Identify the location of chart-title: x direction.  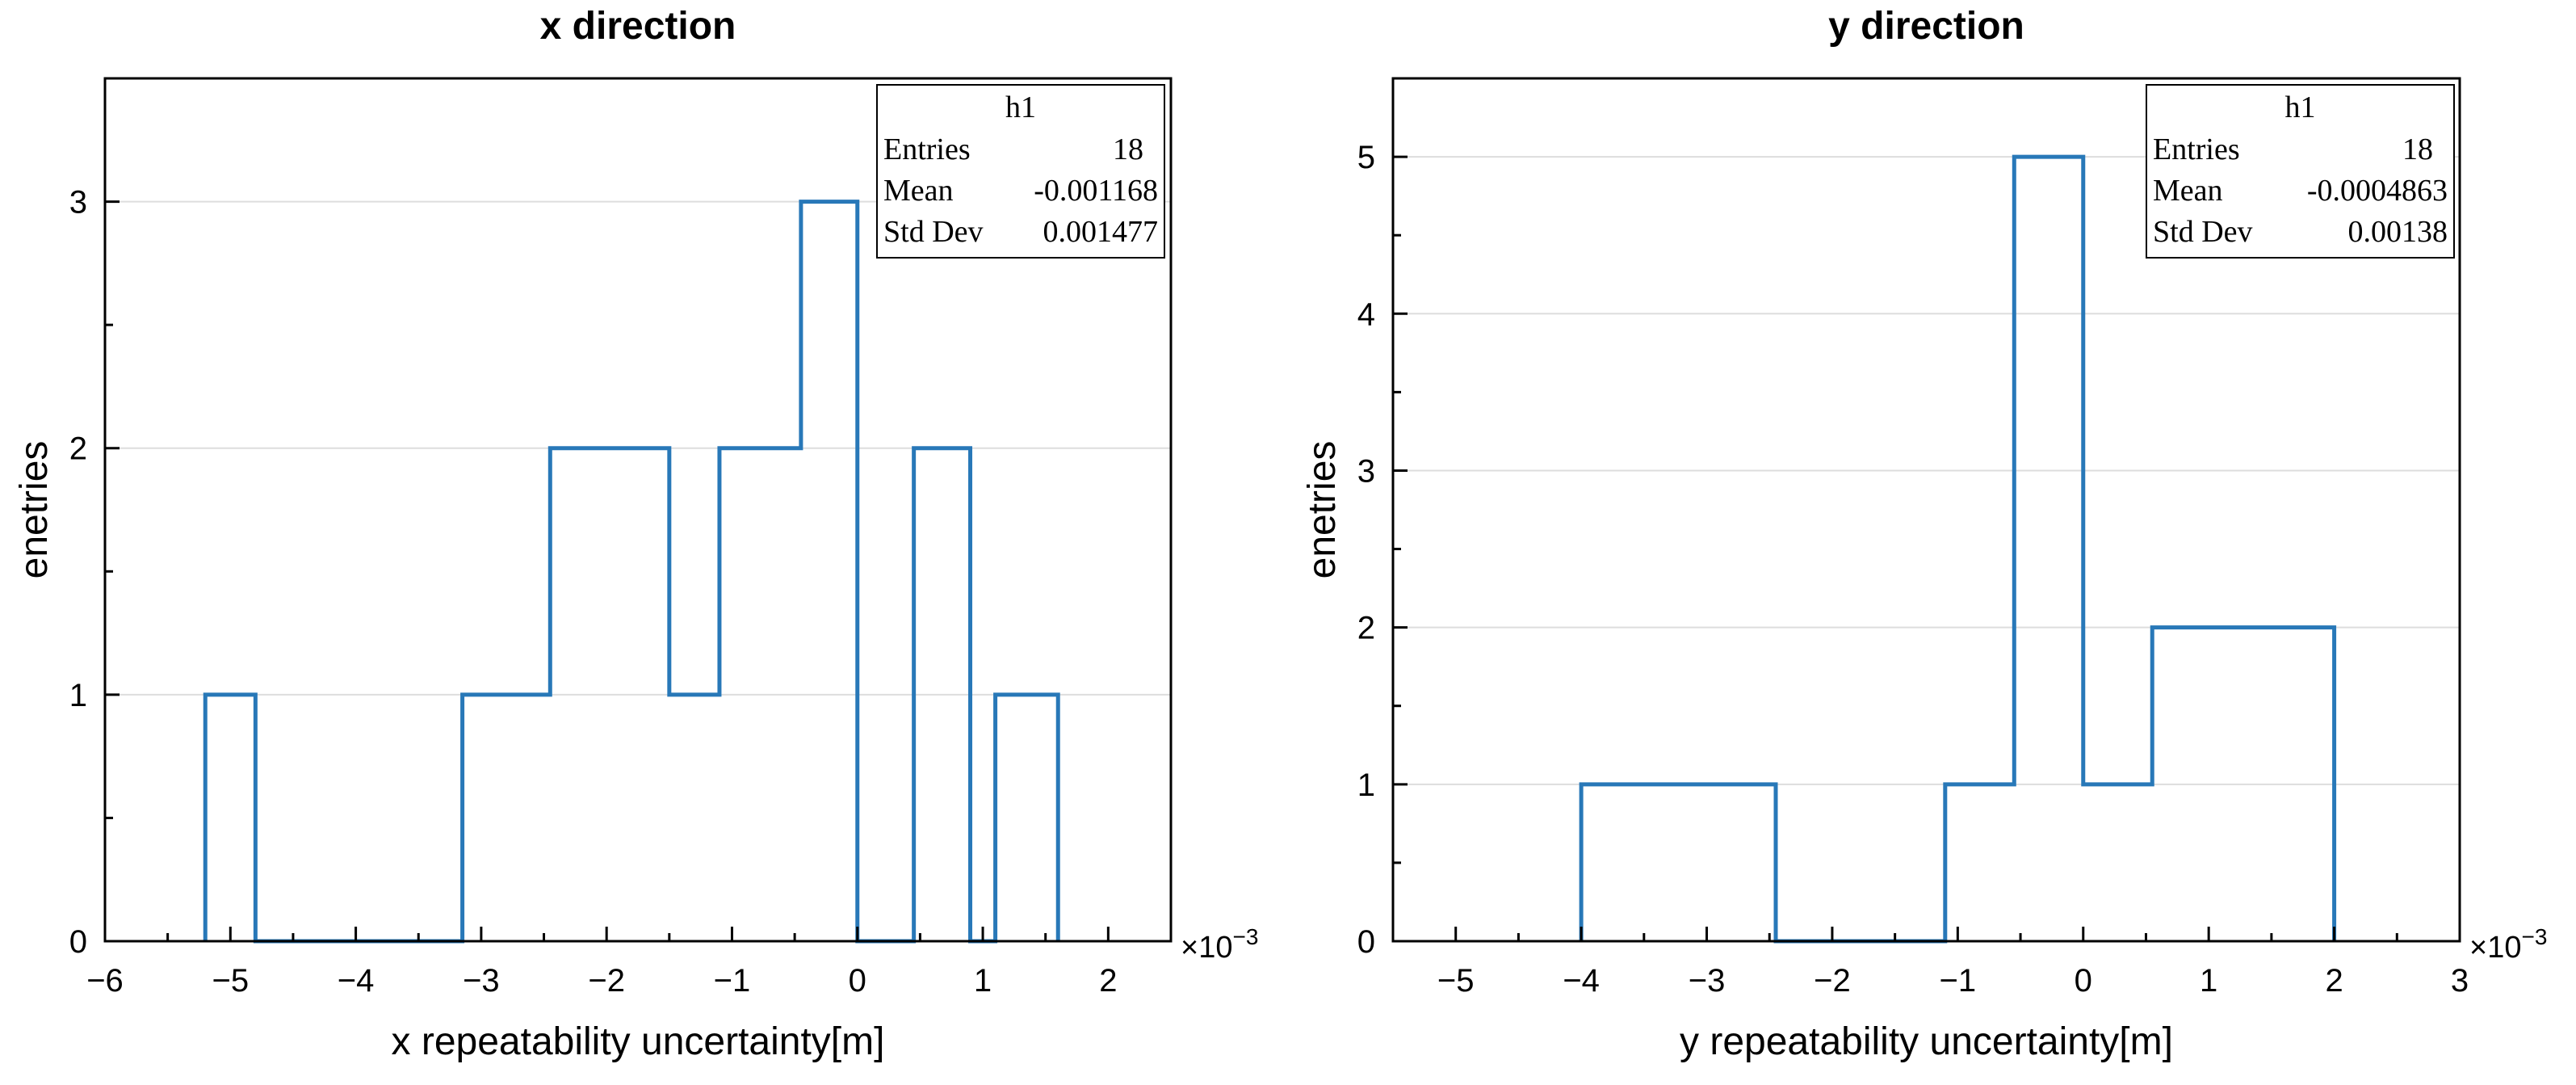
(638, 26).